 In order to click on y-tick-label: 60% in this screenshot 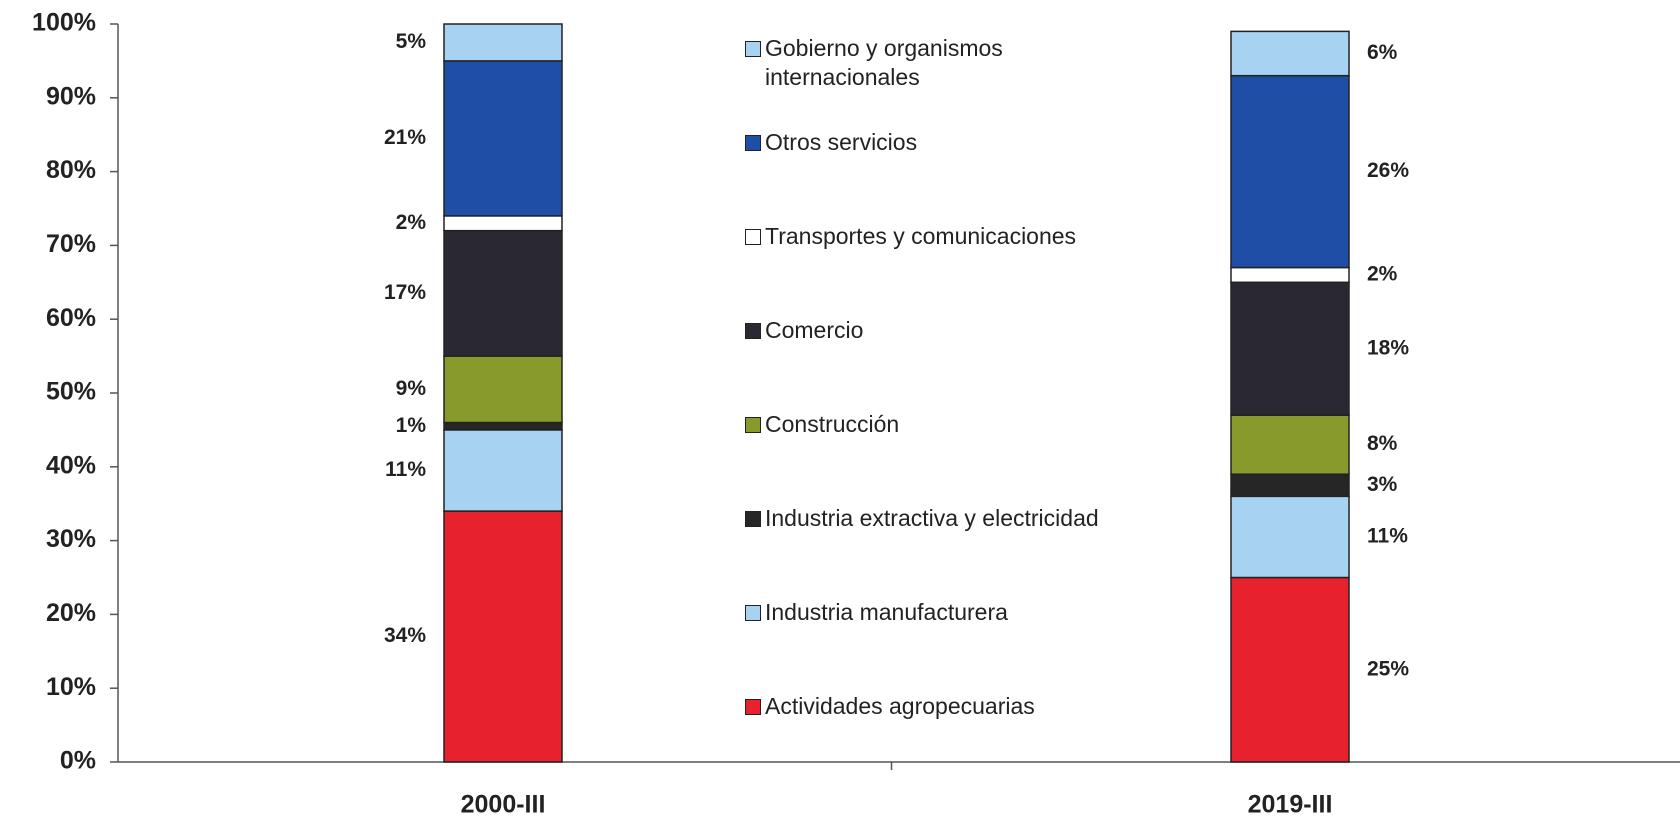, I will do `click(71, 318)`.